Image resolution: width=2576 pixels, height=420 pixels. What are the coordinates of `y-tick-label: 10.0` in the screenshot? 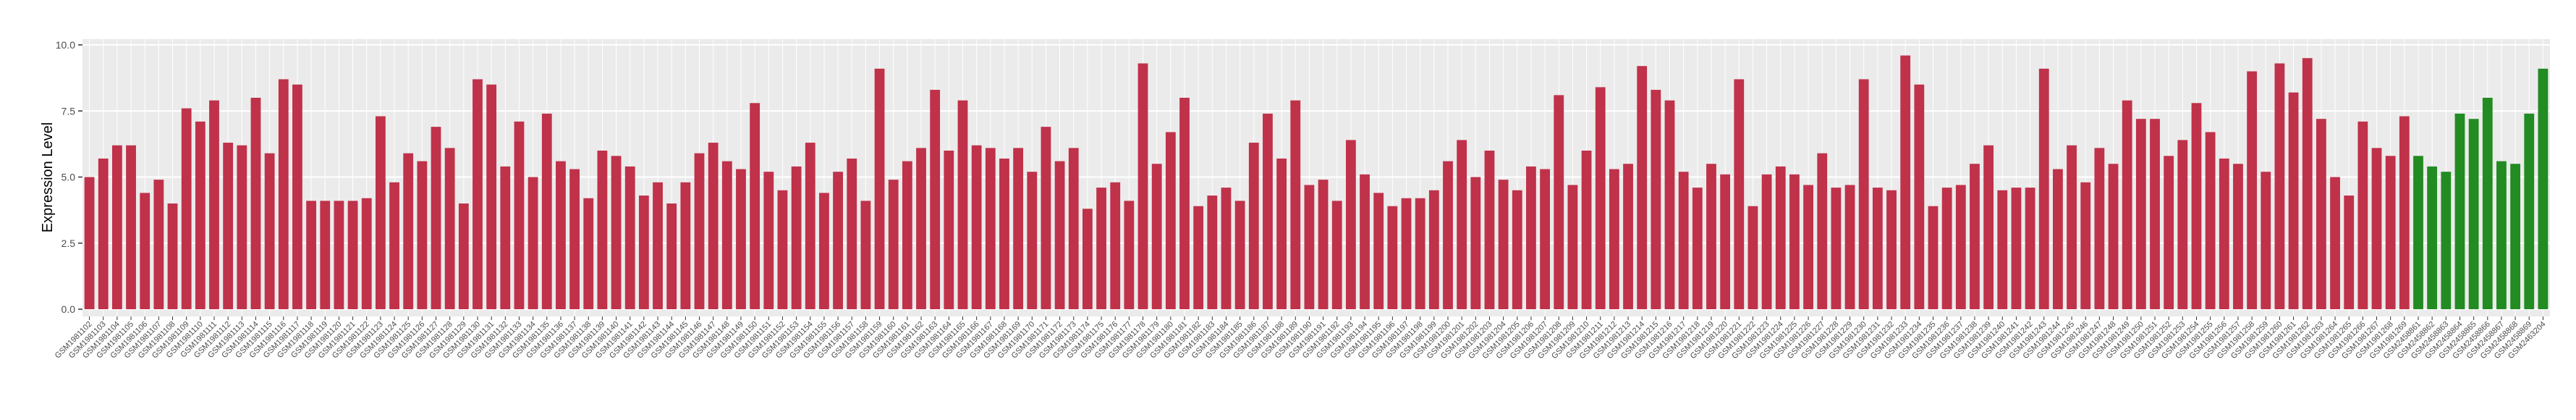 It's located at (65, 45).